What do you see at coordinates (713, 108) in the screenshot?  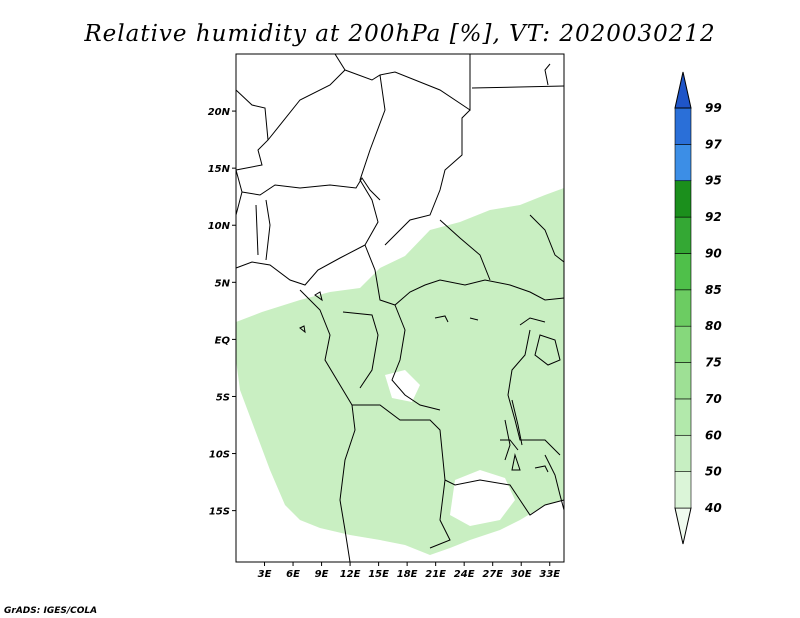 I see `colorbar-label: 99` at bounding box center [713, 108].